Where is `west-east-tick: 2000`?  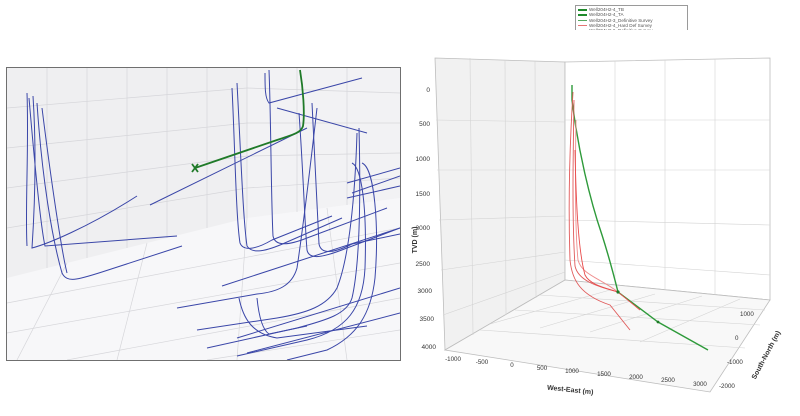 west-east-tick: 2000 is located at coordinates (636, 377).